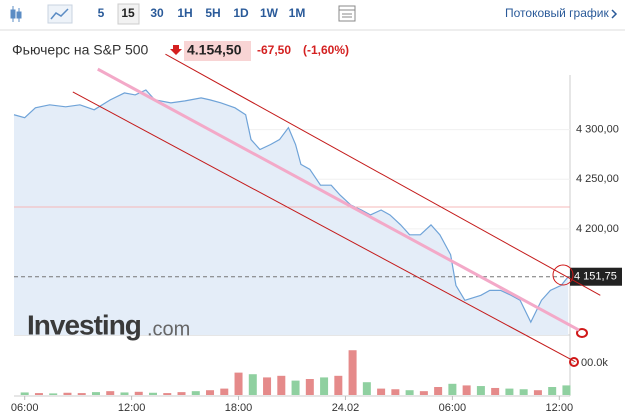 This screenshot has width=625, height=418. What do you see at coordinates (597, 130) in the screenshot?
I see `y-tick-label: 4 300,00` at bounding box center [597, 130].